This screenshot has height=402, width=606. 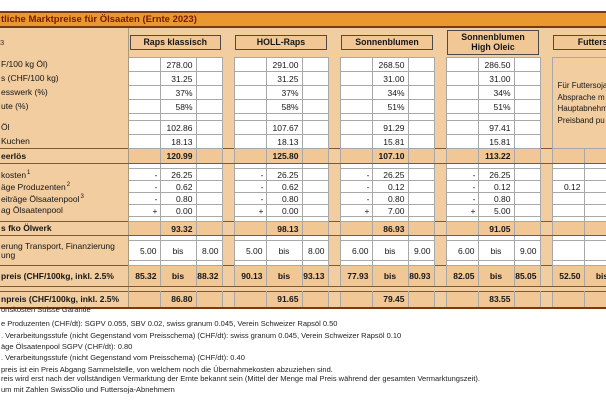 What do you see at coordinates (284, 127) in the screenshot?
I see `value-cell: 107.67` at bounding box center [284, 127].